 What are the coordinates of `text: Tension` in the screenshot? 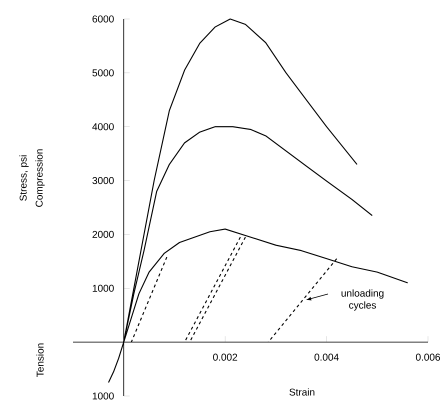 It's located at (40, 360).